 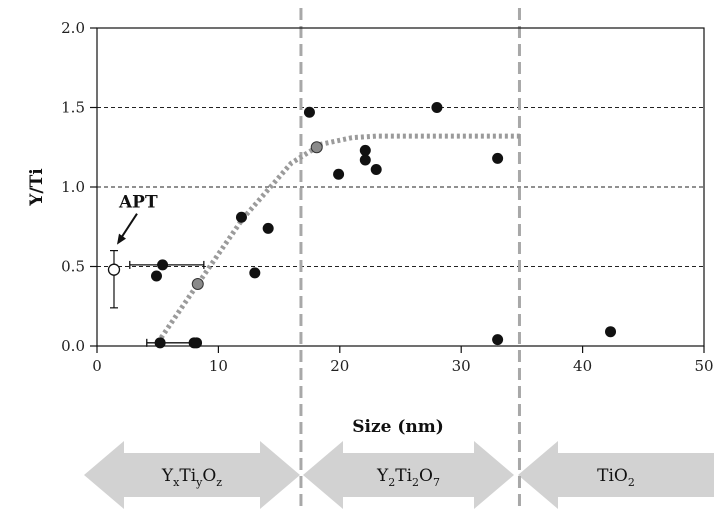 I want to click on annotations: APT, so click(x=137, y=219).